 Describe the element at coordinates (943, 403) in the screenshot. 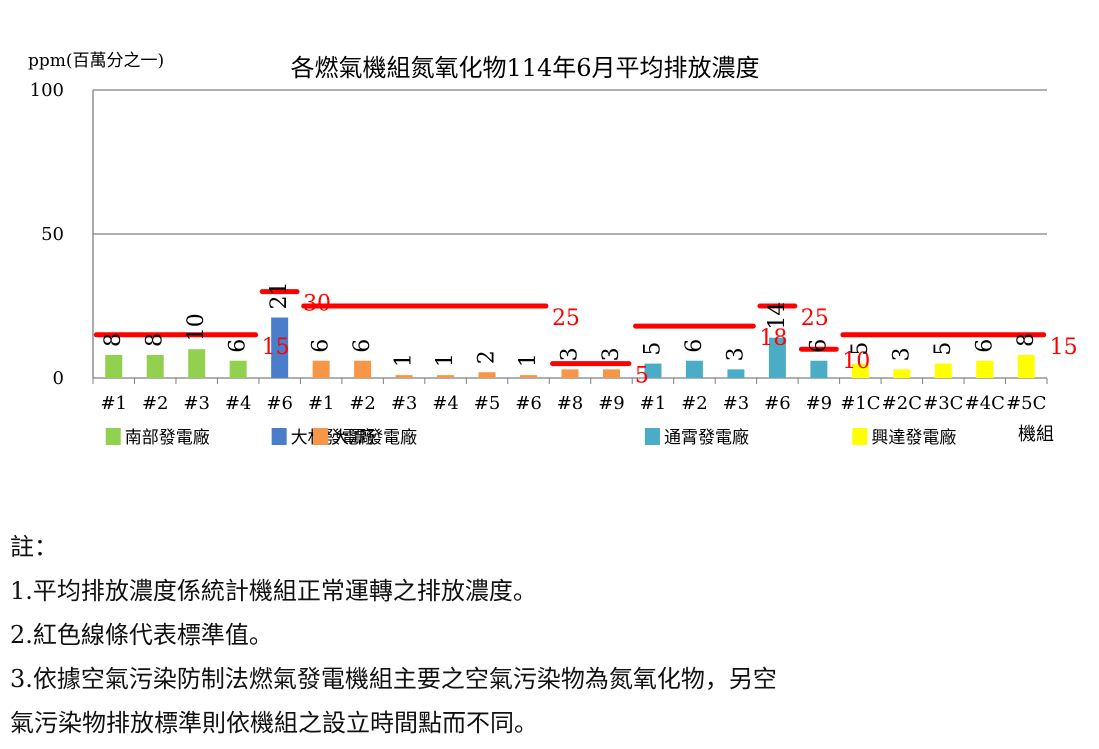

I see `x-tick-label: #3C` at that location.